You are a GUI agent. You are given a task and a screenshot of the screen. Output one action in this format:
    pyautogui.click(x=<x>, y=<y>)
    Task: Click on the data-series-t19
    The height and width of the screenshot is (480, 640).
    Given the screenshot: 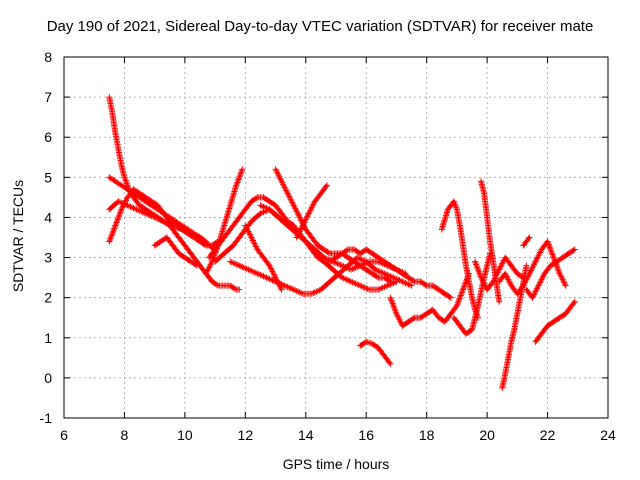 What is the action you would take?
    pyautogui.click(x=499, y=273)
    